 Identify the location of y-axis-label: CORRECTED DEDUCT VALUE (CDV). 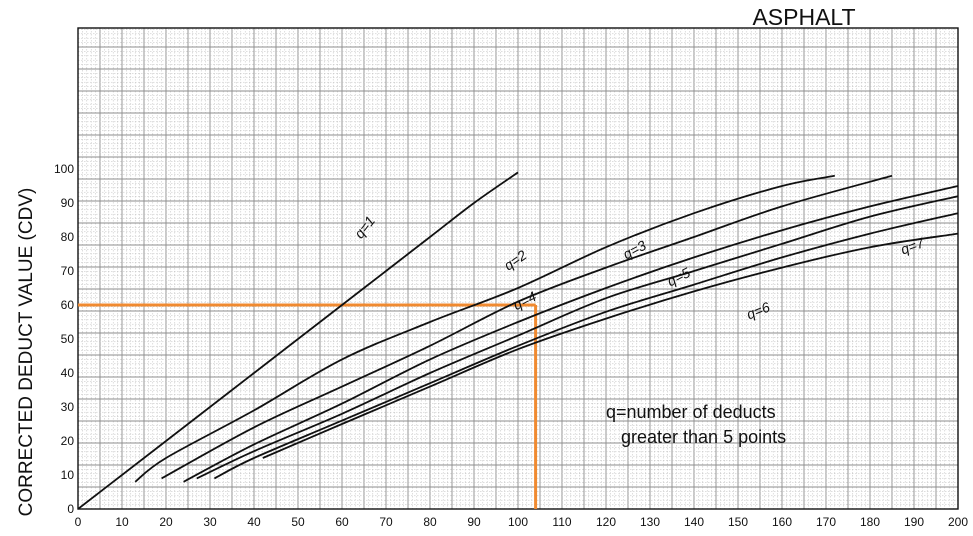
(26, 352).